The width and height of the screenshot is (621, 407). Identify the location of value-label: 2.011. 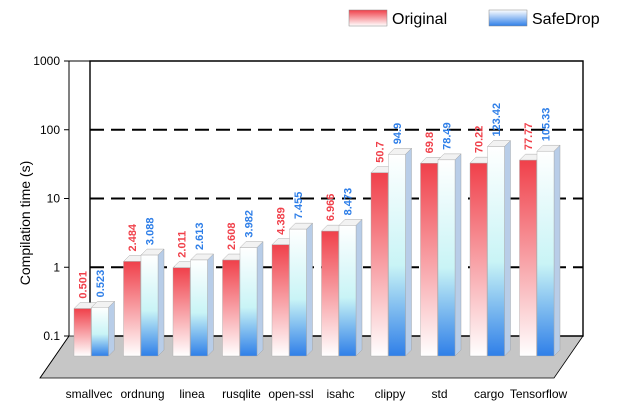
(183, 244).